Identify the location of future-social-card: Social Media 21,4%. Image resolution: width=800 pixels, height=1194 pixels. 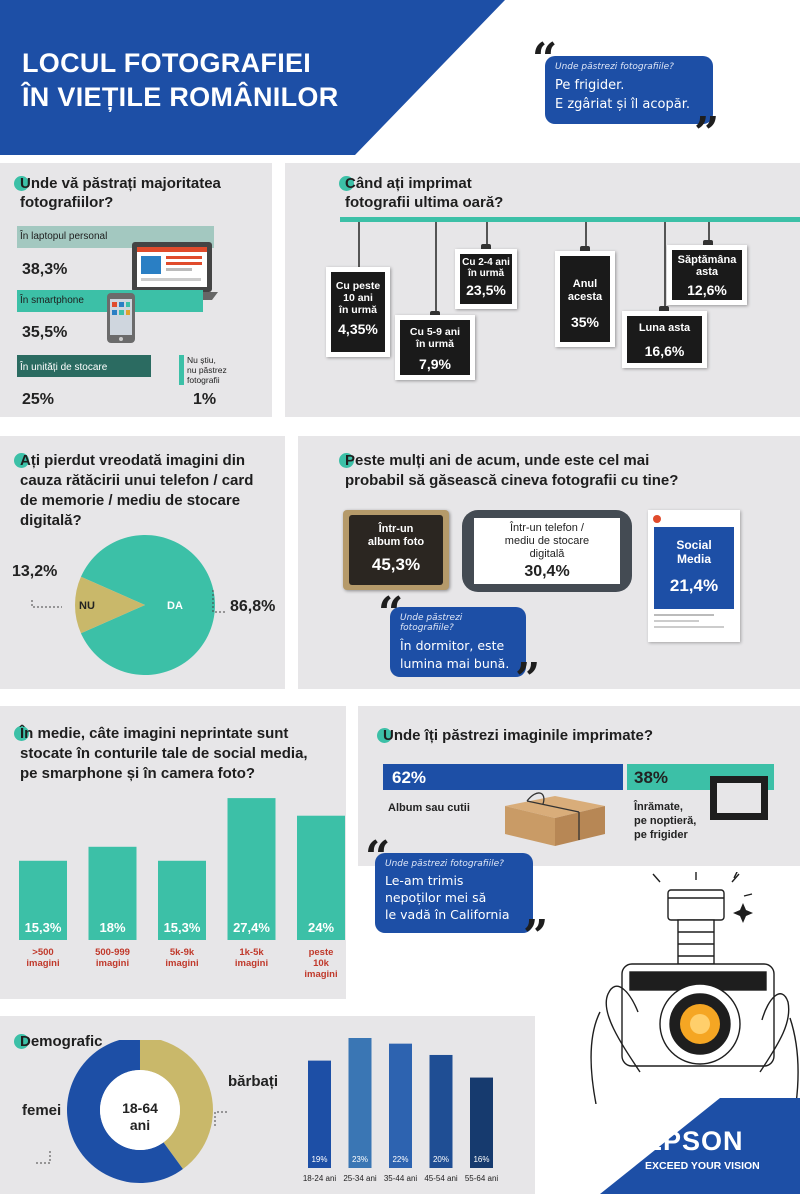
(694, 576).